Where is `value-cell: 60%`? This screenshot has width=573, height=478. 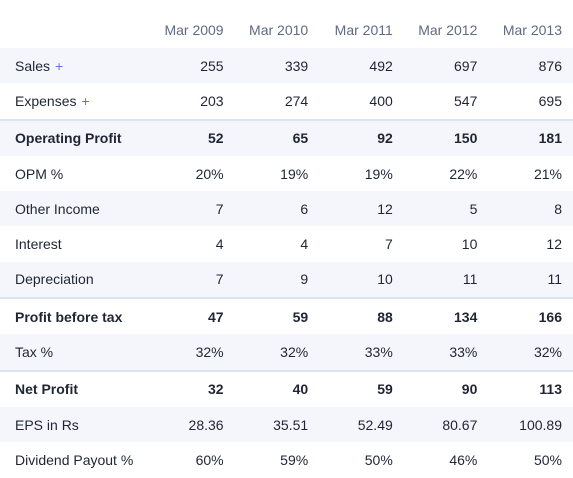 value-cell: 60% is located at coordinates (209, 459).